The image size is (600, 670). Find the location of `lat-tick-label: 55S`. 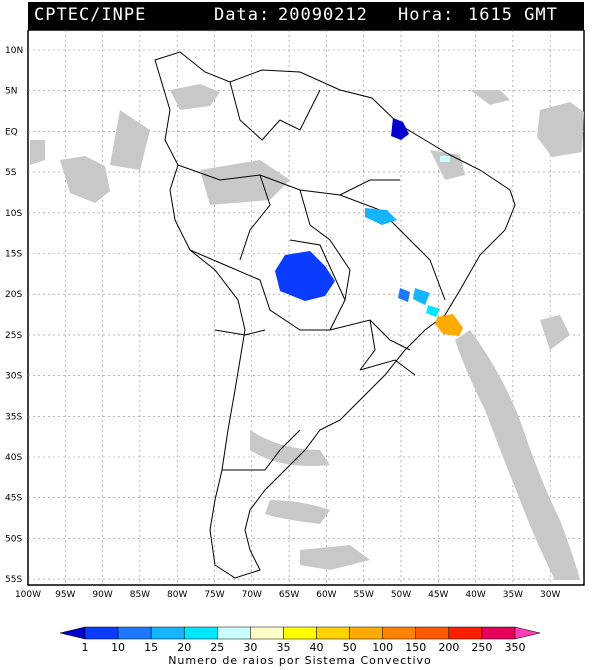

lat-tick-label: 55S is located at coordinates (13, 580).